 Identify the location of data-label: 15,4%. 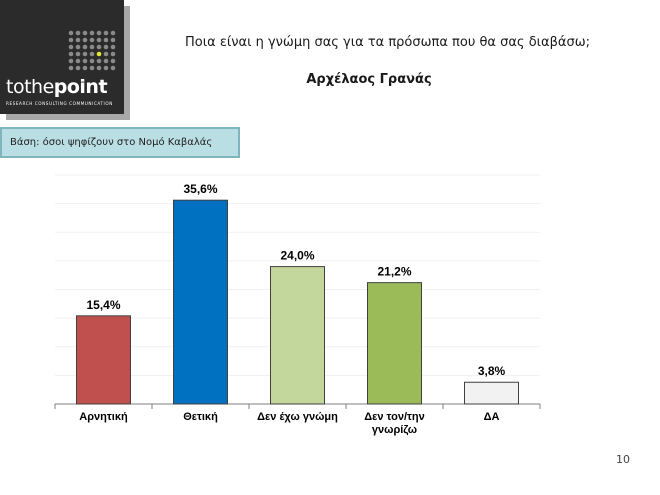
(103, 305).